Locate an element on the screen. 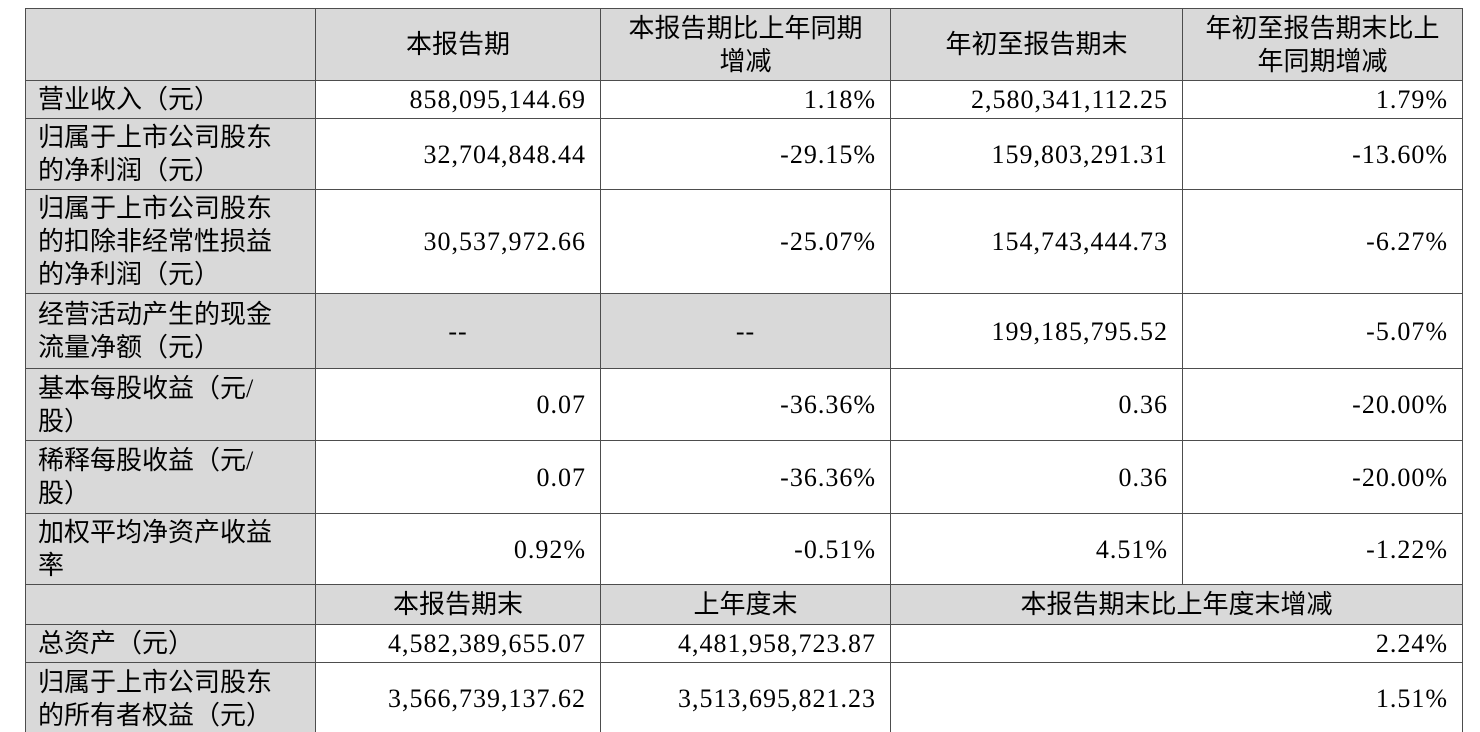 This screenshot has width=1480, height=732. row-label: 稀释每股收益（元/股） is located at coordinates (170, 477).